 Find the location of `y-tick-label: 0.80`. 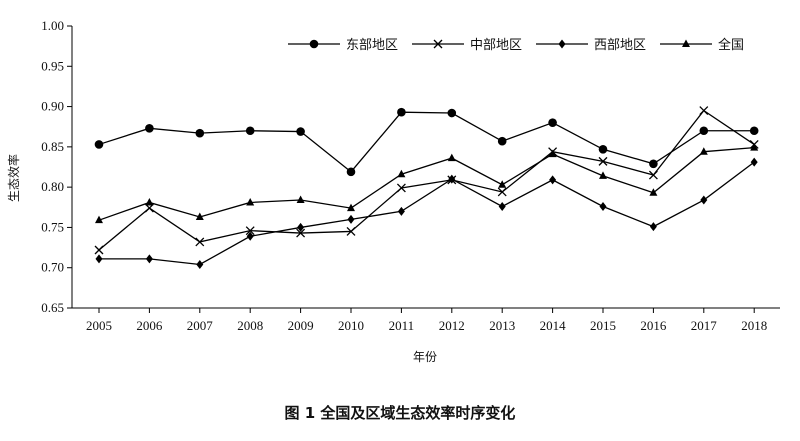

y-tick-label: 0.80 is located at coordinates (52, 186).